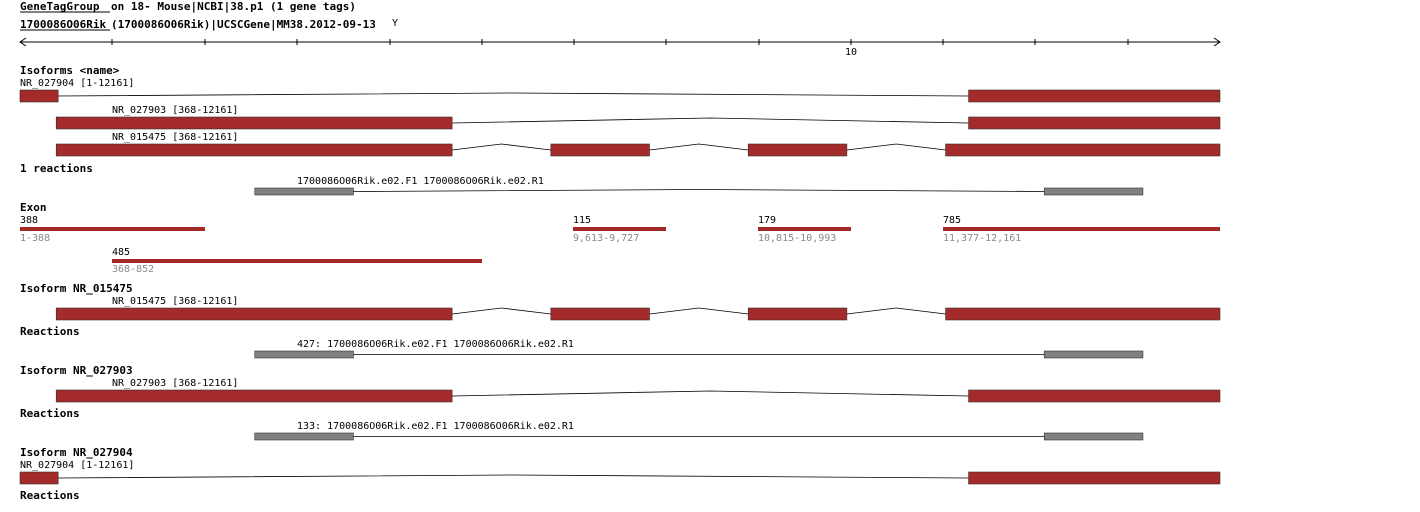 Image resolution: width=1420 pixels, height=512 pixels. Describe the element at coordinates (133, 269) in the screenshot. I see `exon-range: 368-852` at that location.